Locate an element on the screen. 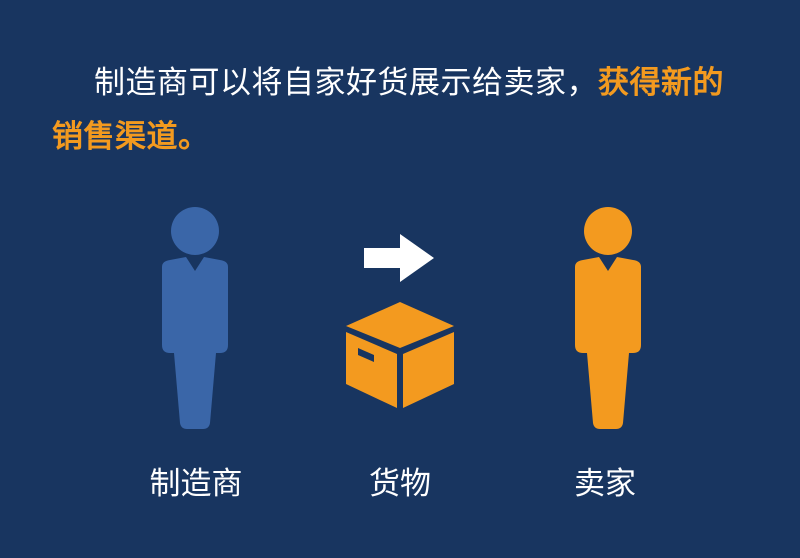 The width and height of the screenshot is (800, 558). headline-plain: 制造商可以将自家好货展示给卖家， is located at coordinates (346, 83).